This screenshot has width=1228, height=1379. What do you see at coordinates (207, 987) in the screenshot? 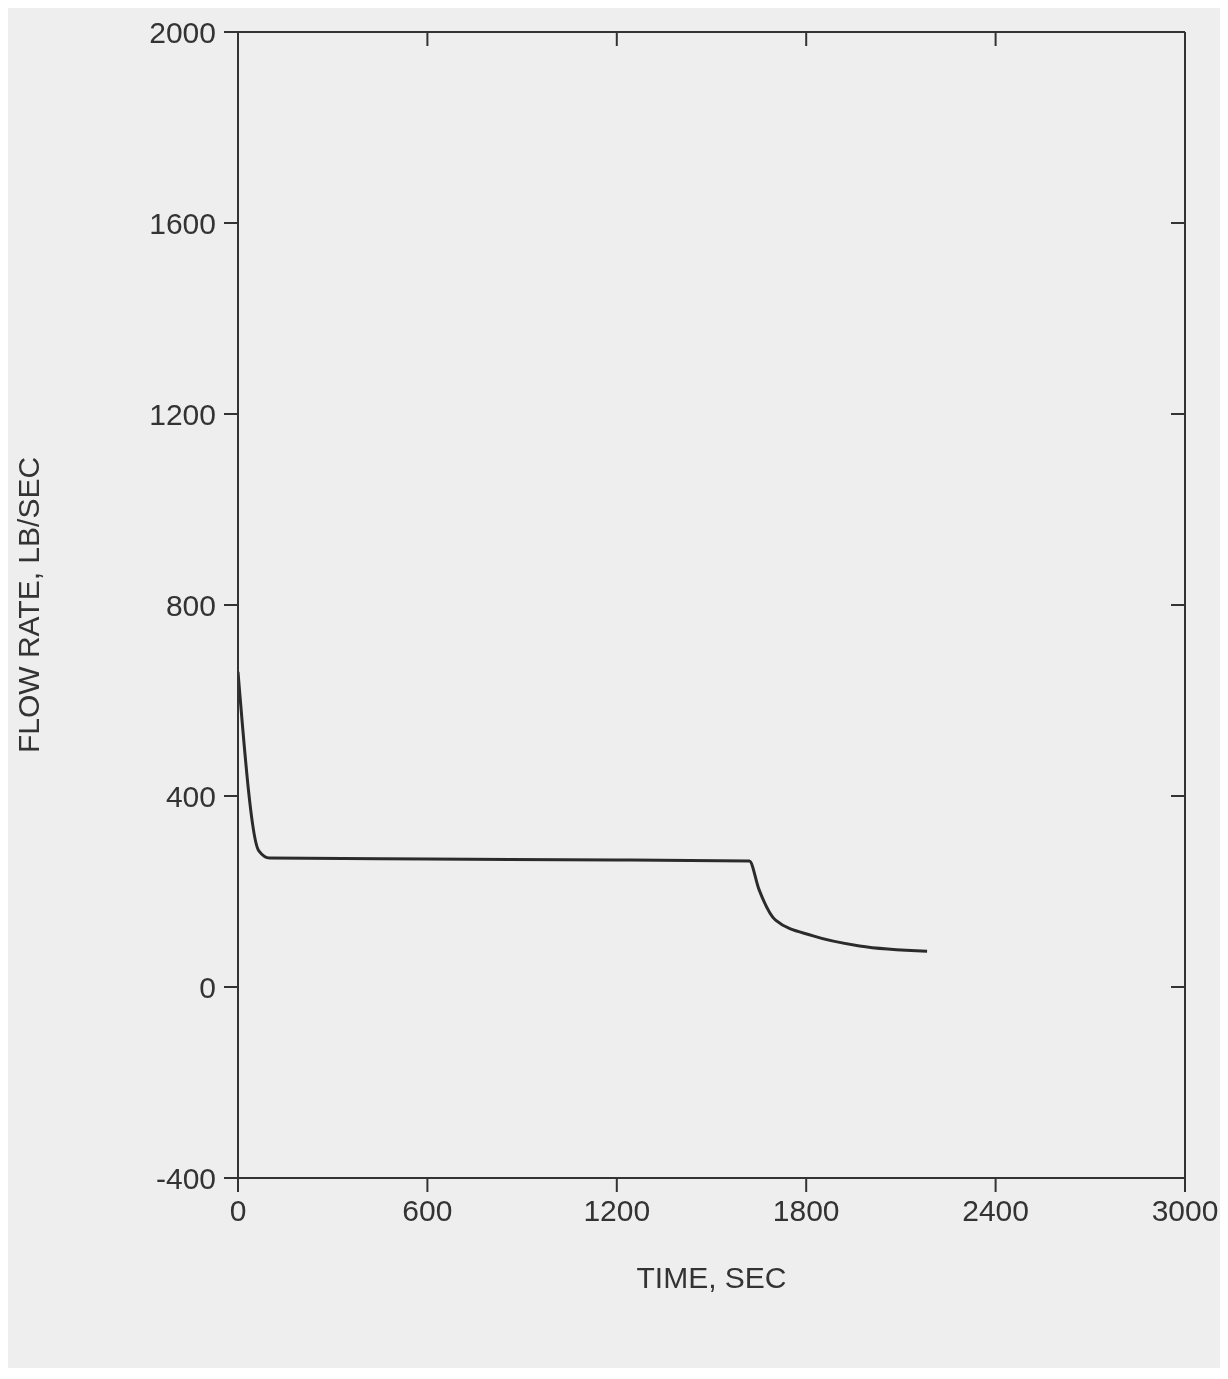
I see `y-tick-label: 0` at bounding box center [207, 987].